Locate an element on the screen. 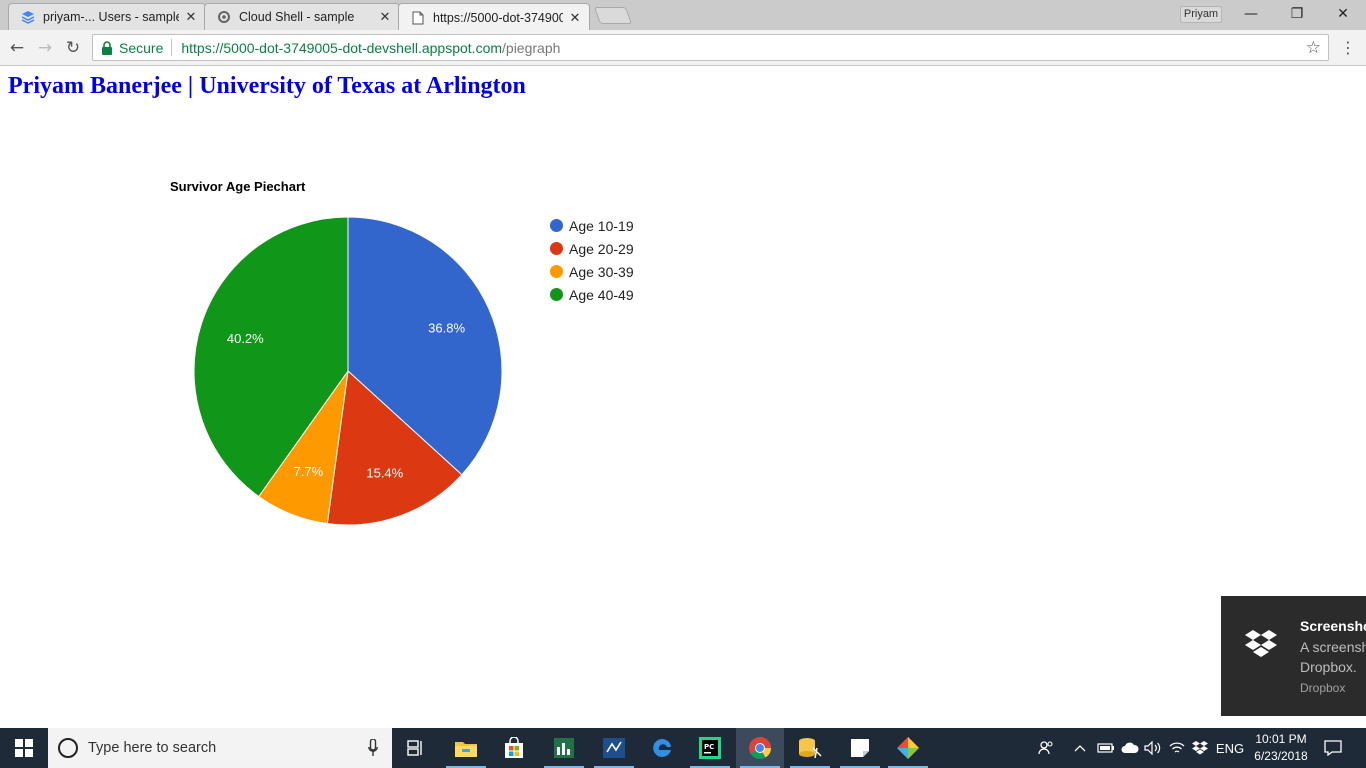  close-window-button: ✕ is located at coordinates (1343, 14).